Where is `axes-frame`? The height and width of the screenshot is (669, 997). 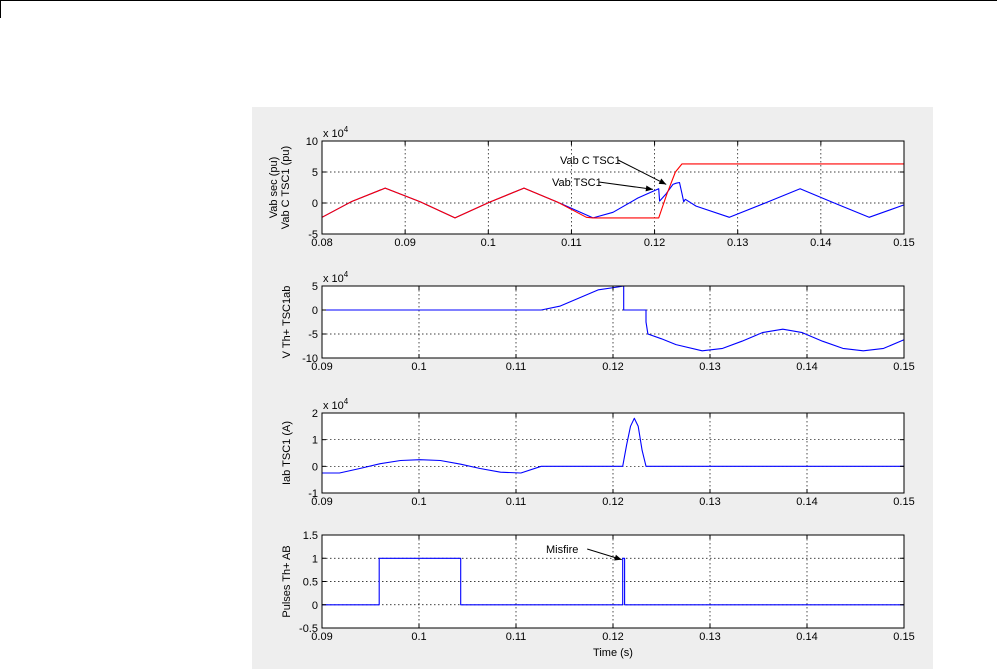 axes-frame is located at coordinates (613, 187).